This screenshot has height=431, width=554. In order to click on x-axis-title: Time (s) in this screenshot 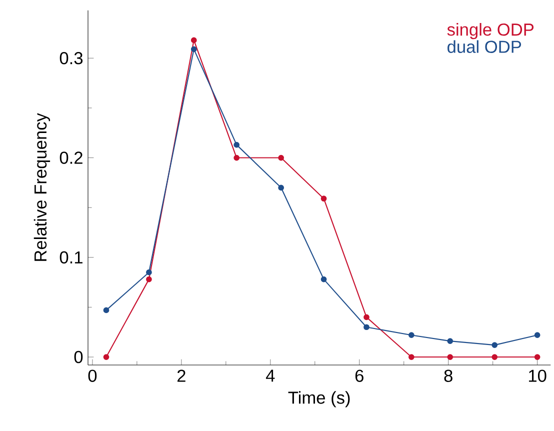, I will do `click(319, 399)`.